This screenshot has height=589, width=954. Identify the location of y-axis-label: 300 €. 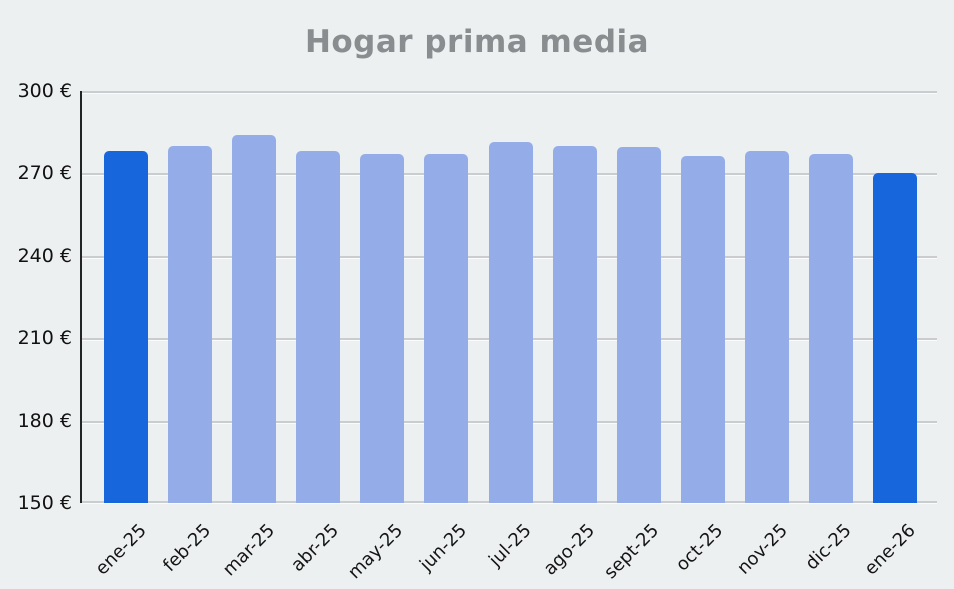
(44, 91).